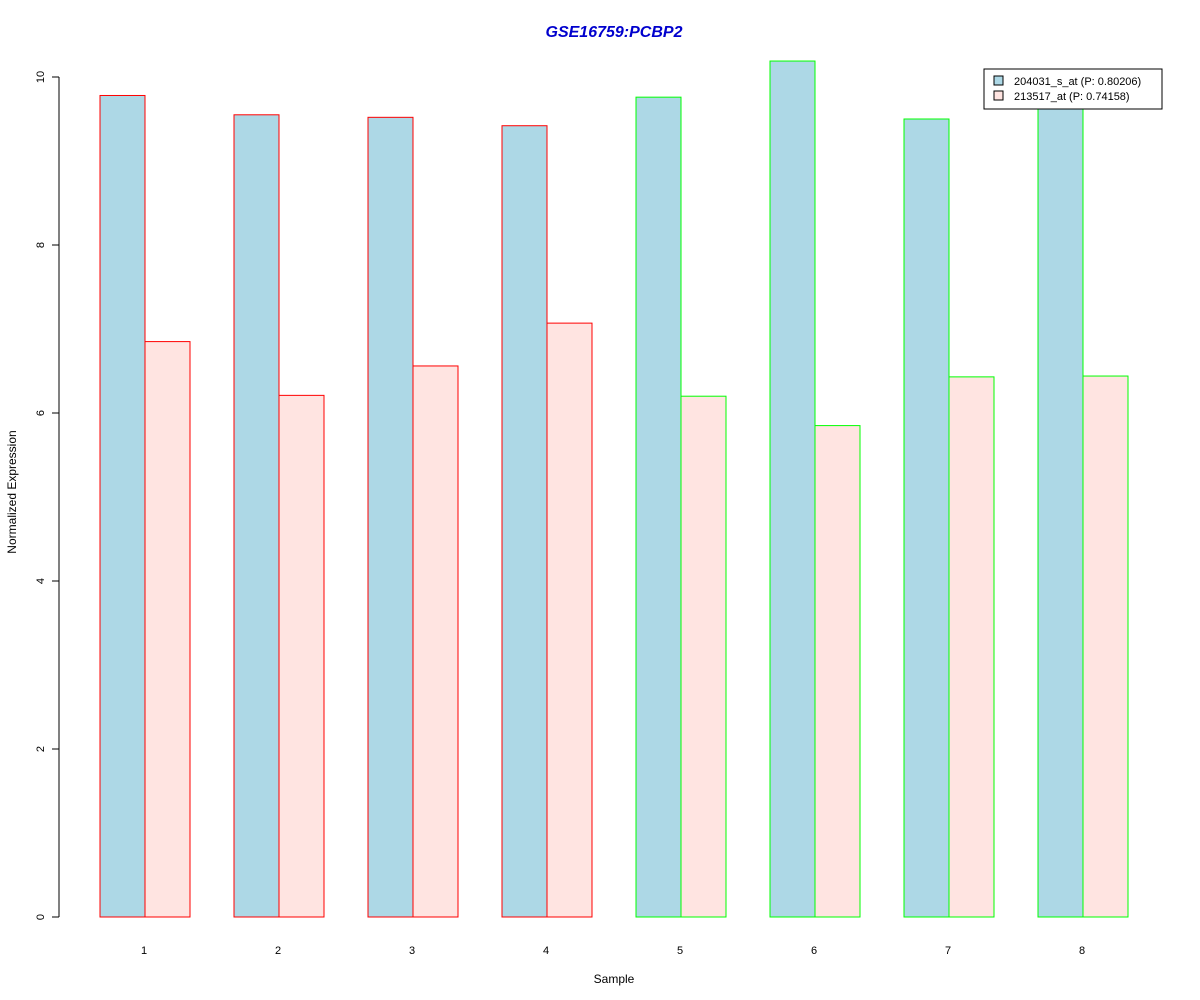  I want to click on legend-box, so click(1073, 89).